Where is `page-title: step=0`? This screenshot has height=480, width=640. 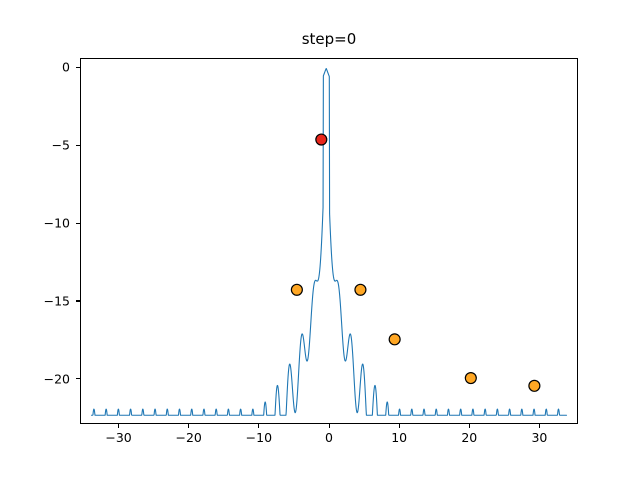
page-title: step=0 is located at coordinates (329, 39).